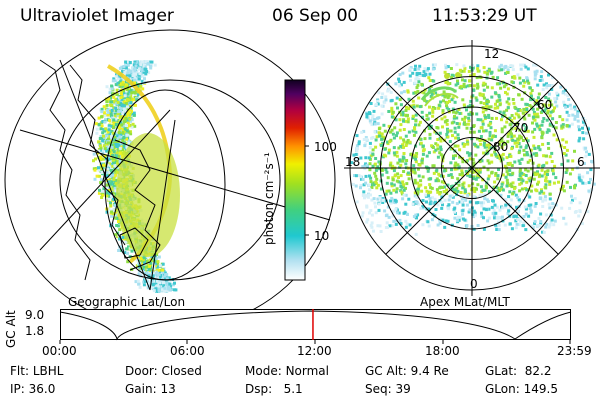  I want to click on info-ip: IP: 36.0, so click(33, 389).